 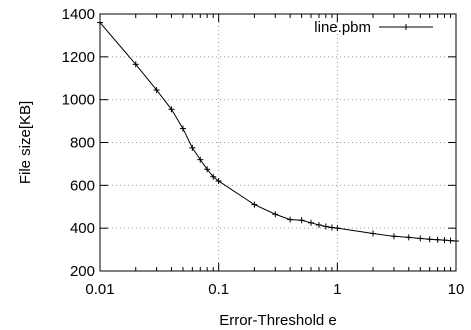 What do you see at coordinates (456, 289) in the screenshot?
I see `x-tick-label: 10` at bounding box center [456, 289].